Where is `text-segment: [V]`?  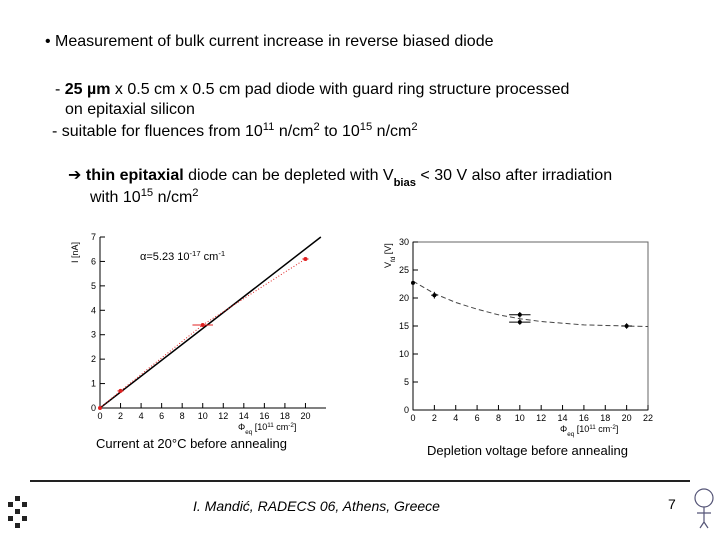
text-segment: [V] is located at coordinates (388, 250).